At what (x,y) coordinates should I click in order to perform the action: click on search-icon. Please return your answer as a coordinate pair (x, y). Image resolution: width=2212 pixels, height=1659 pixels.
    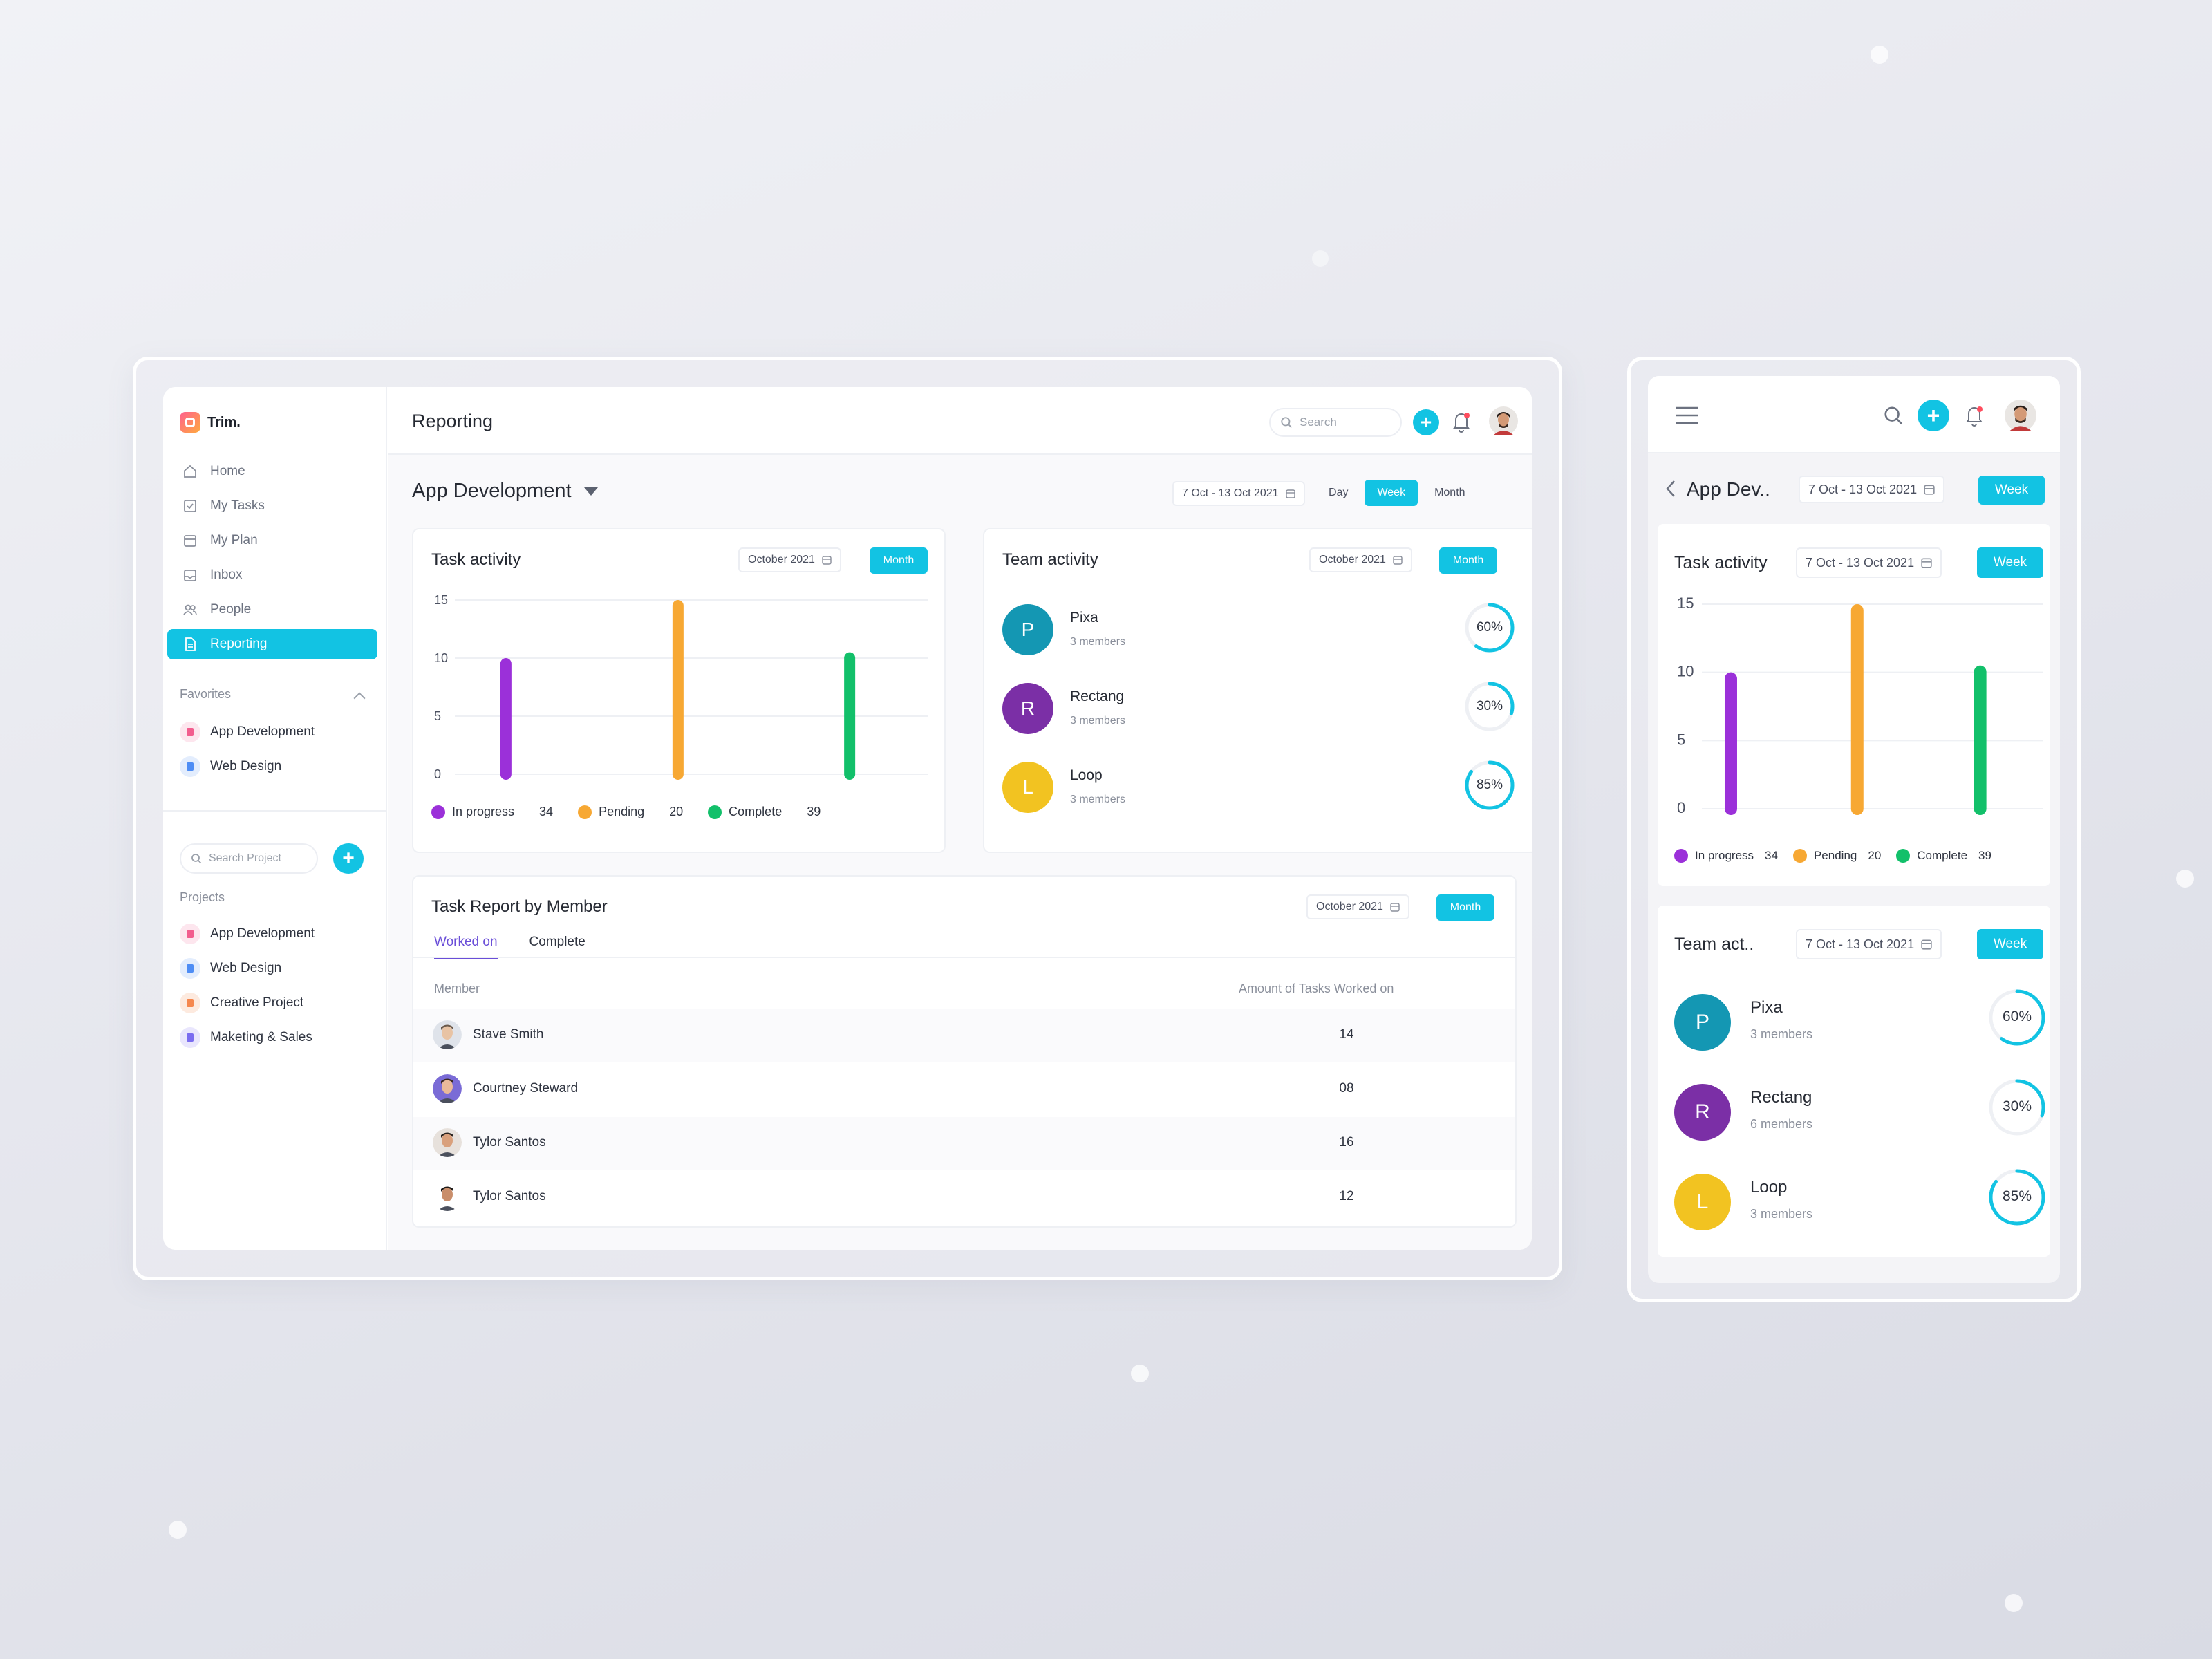
    Looking at the image, I should click on (1893, 415).